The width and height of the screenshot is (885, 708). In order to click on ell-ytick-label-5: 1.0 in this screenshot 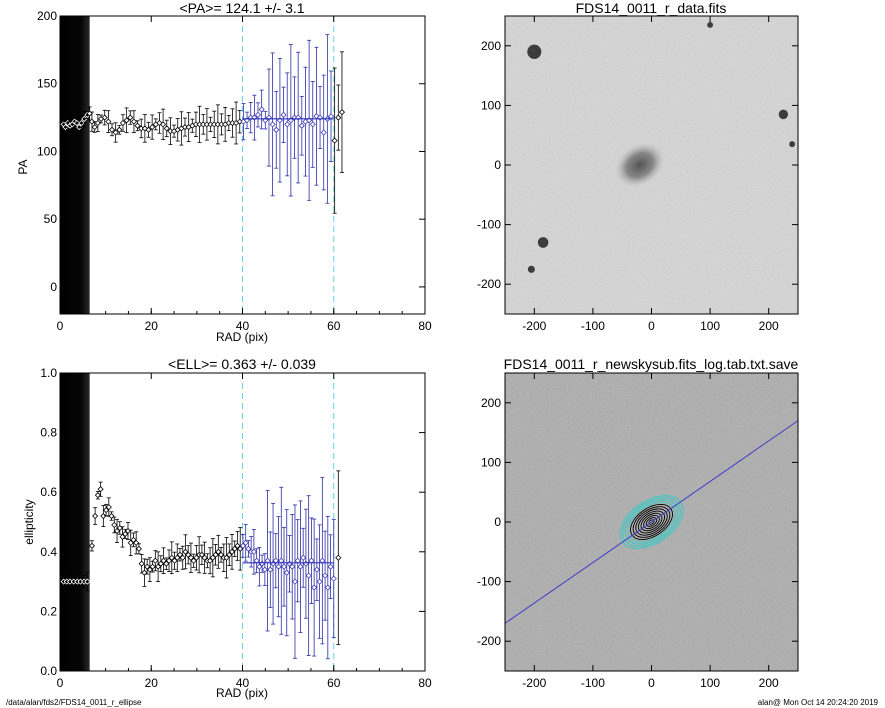, I will do `click(48, 373)`.